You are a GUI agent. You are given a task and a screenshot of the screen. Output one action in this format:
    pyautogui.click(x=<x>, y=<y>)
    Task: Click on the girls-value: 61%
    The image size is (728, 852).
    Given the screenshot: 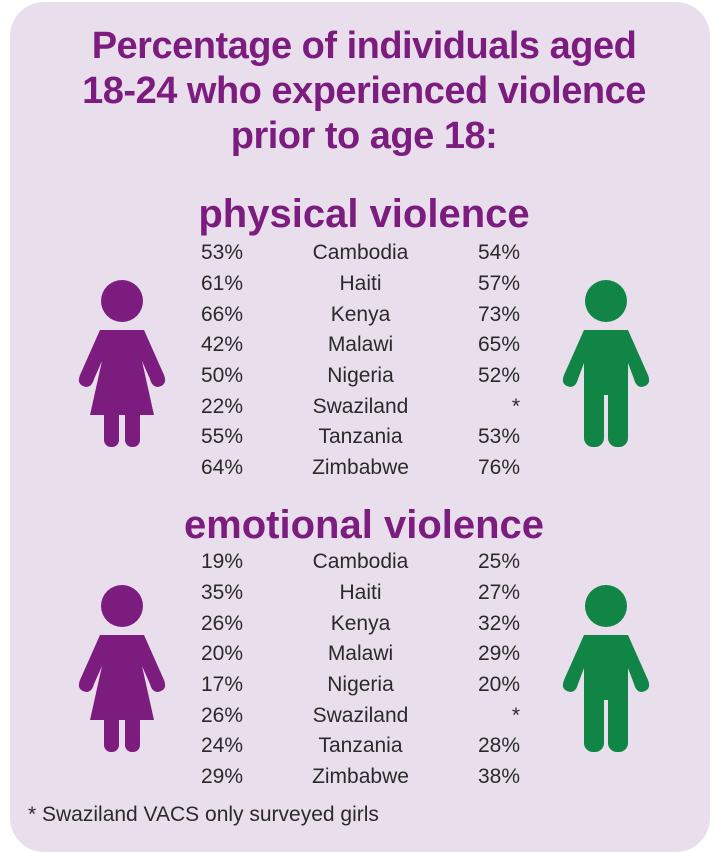 What is the action you would take?
    pyautogui.click(x=222, y=284)
    